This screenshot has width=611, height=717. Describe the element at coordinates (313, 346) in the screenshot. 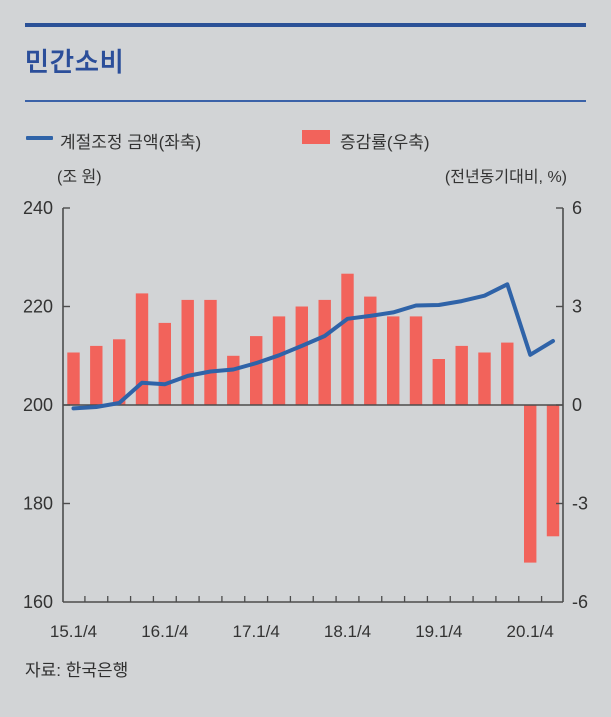

I see `seasonally-adjusted-line` at that location.